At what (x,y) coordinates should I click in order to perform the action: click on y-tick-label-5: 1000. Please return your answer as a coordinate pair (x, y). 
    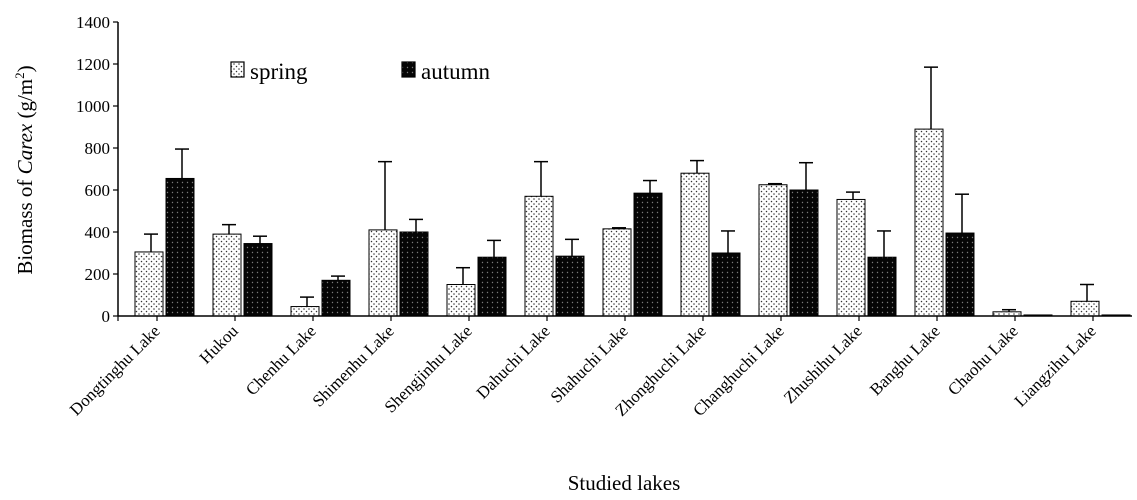
    Looking at the image, I should click on (93, 106).